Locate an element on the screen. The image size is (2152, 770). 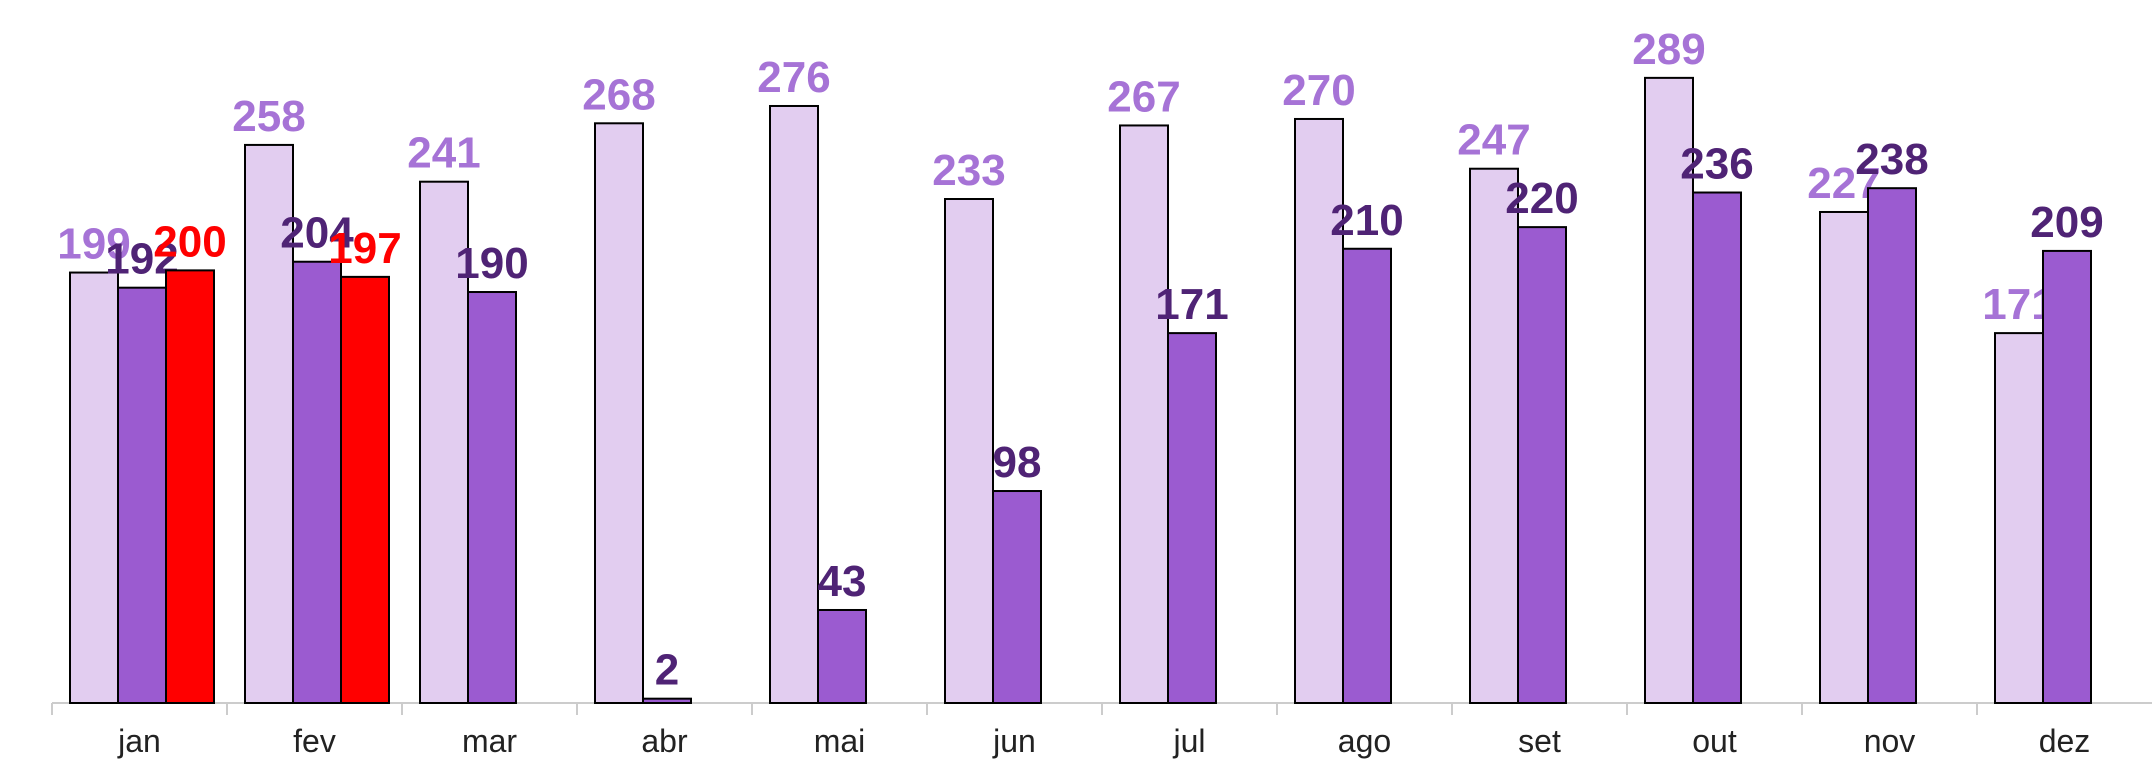
data-label: 258 is located at coordinates (268, 116).